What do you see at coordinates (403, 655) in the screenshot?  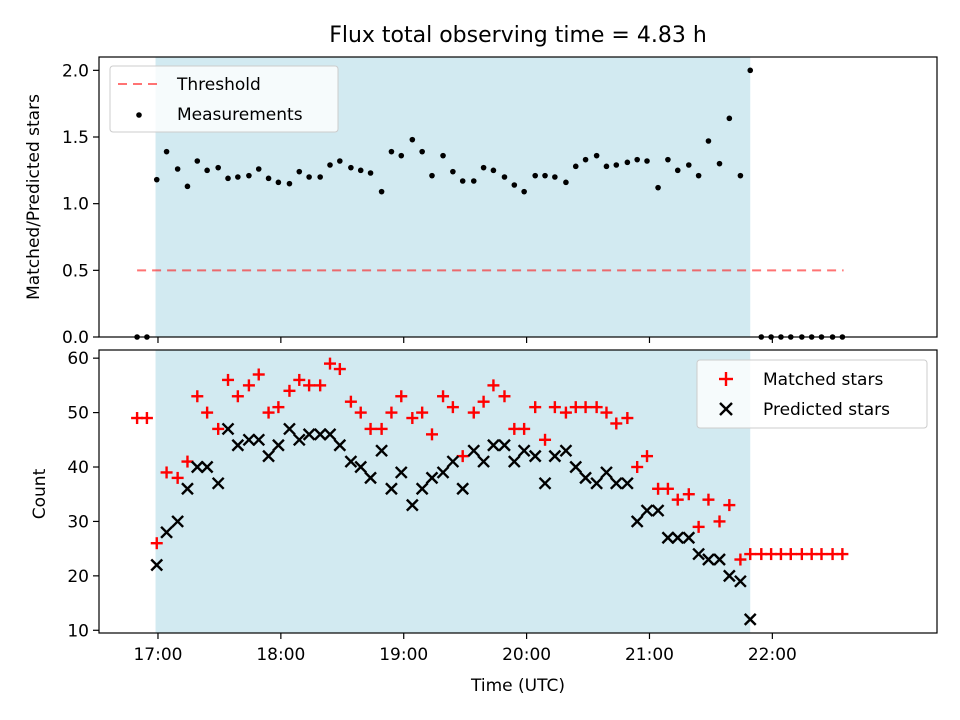 I see `x-tick-label: 19:00` at bounding box center [403, 655].